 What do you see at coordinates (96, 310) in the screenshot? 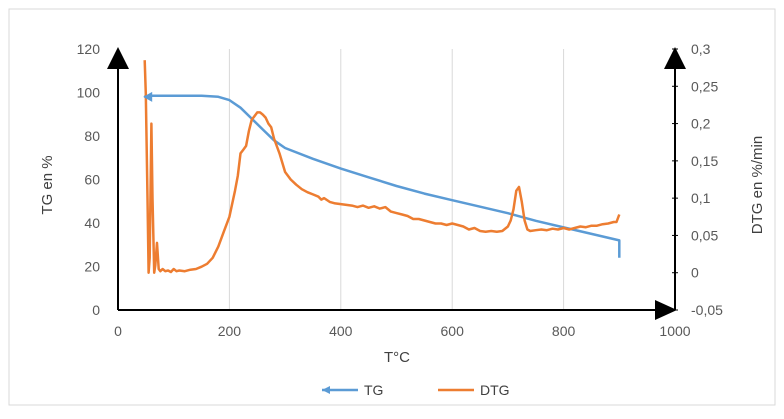
I see `y-tick-label: 0` at bounding box center [96, 310].